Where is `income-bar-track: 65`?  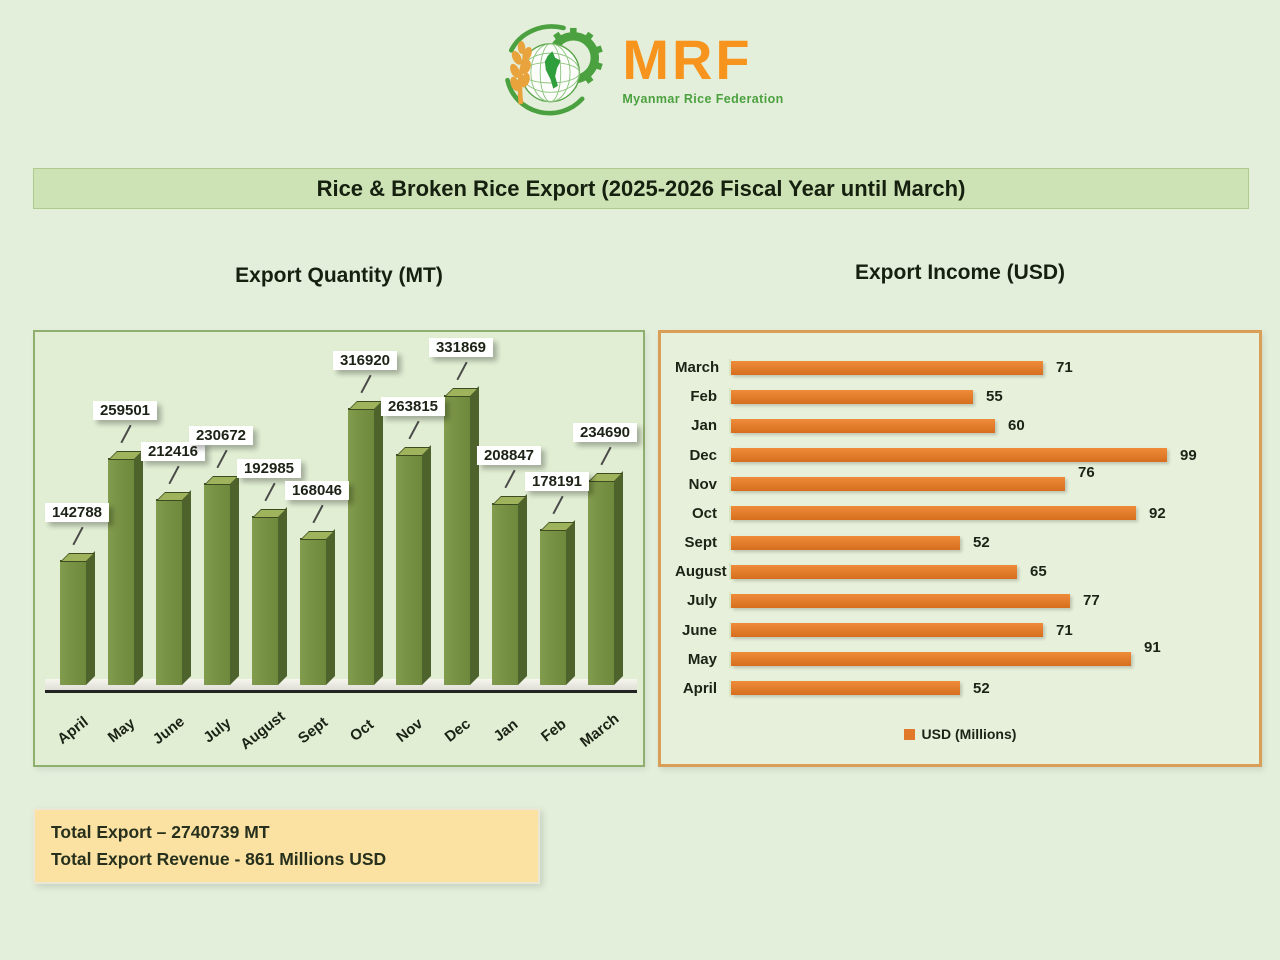 income-bar-track: 65 is located at coordinates (986, 572).